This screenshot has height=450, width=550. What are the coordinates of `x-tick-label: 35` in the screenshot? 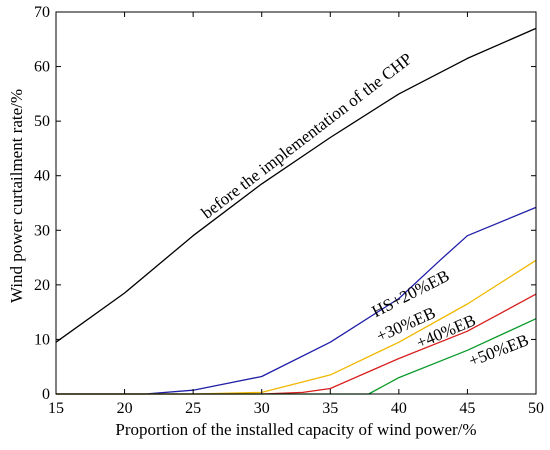 It's located at (330, 408).